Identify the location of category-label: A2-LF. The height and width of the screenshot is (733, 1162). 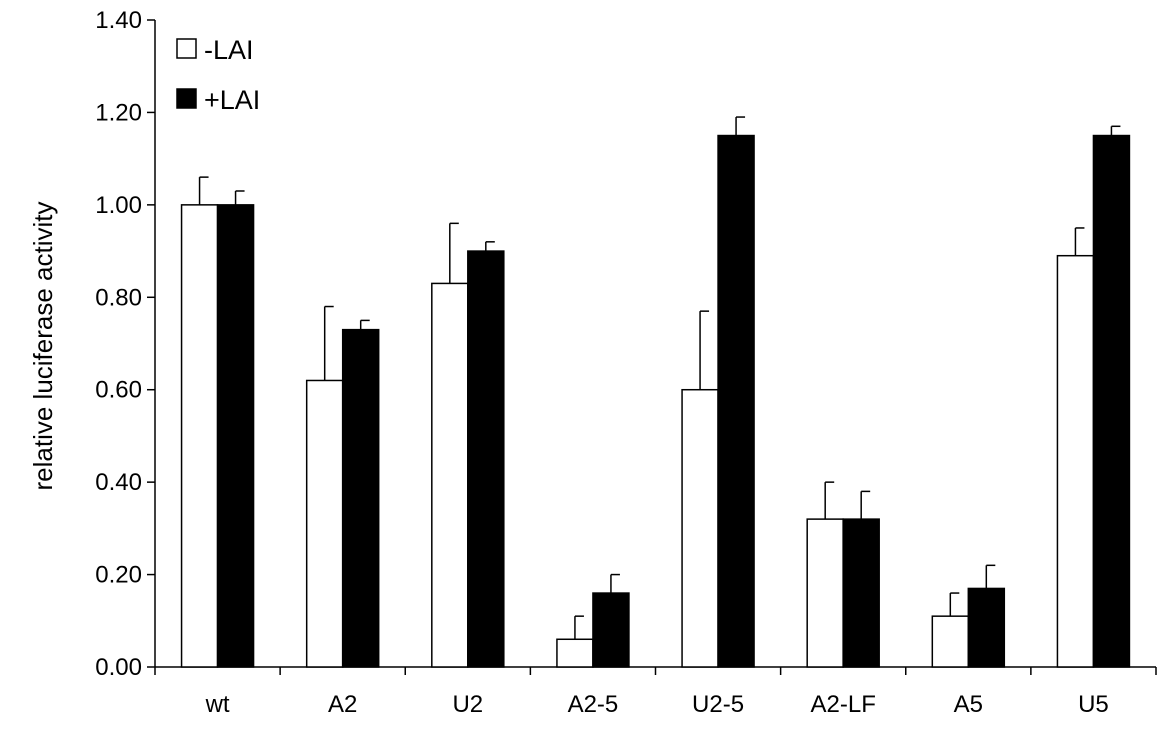
(843, 704).